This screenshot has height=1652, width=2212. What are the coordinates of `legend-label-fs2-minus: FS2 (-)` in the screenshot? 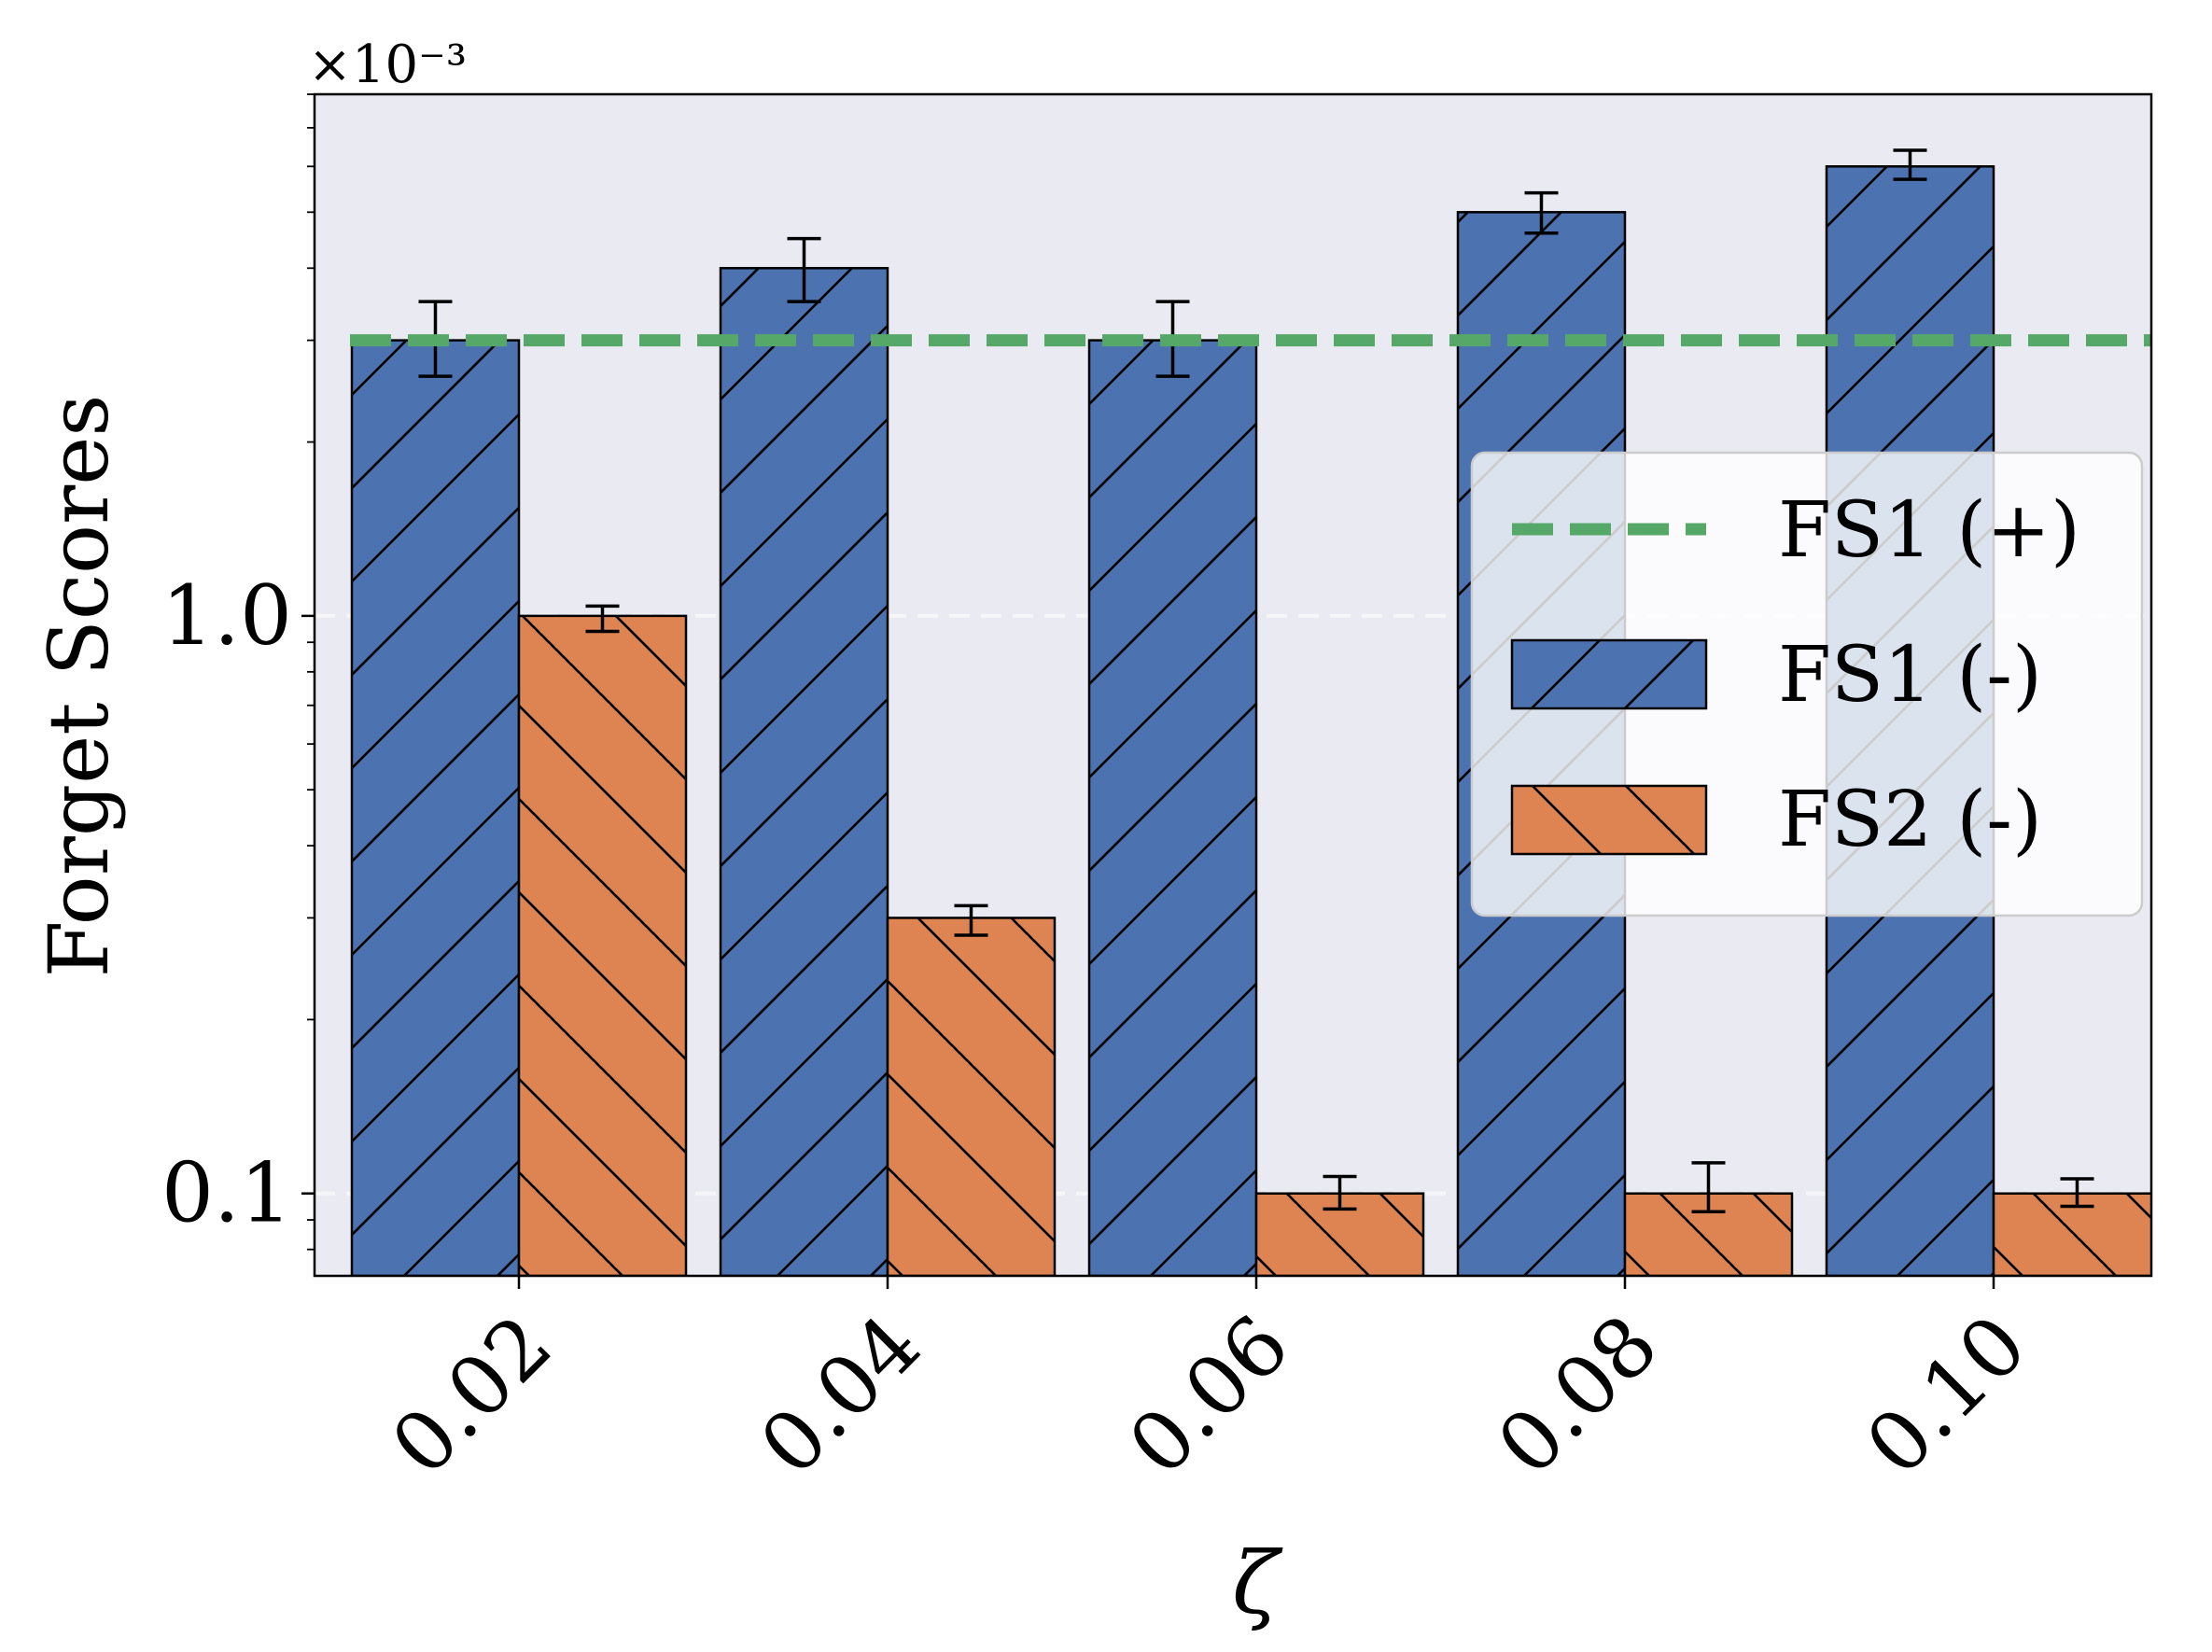 It's located at (1910, 820).